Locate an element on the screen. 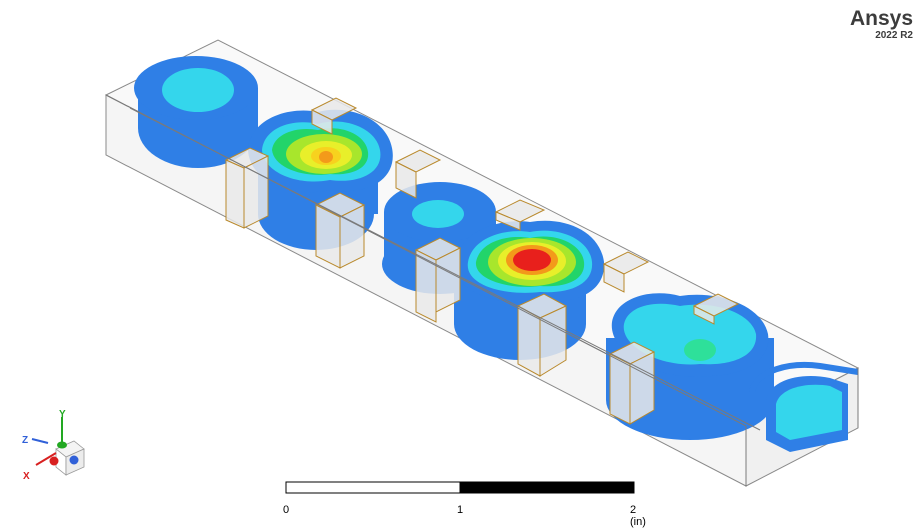  triad-axis-icon is located at coordinates (58, 446).